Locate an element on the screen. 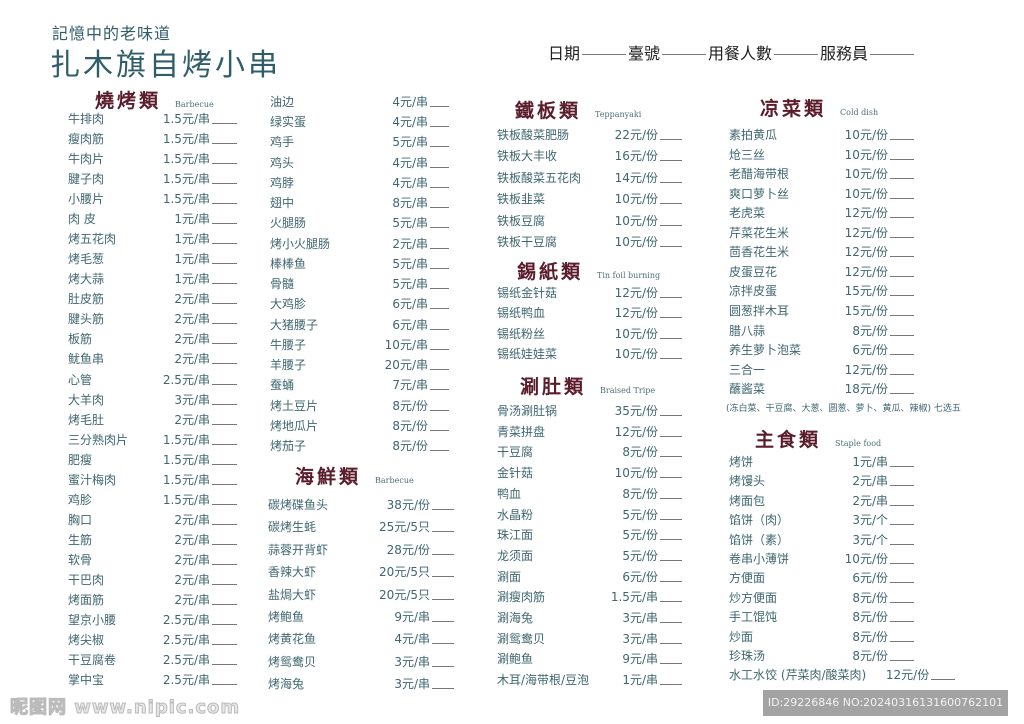 The height and width of the screenshot is (724, 1024). waiter-blank is located at coordinates (892, 47).